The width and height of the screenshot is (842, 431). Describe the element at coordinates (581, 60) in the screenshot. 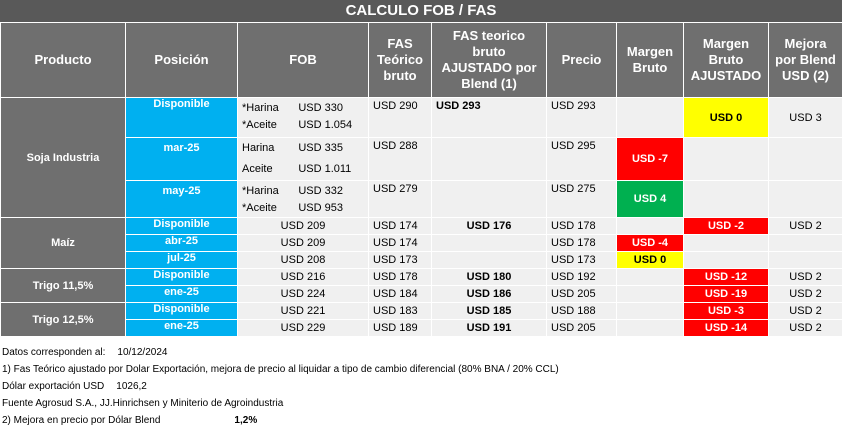

I see `header-precio: Precio` at that location.